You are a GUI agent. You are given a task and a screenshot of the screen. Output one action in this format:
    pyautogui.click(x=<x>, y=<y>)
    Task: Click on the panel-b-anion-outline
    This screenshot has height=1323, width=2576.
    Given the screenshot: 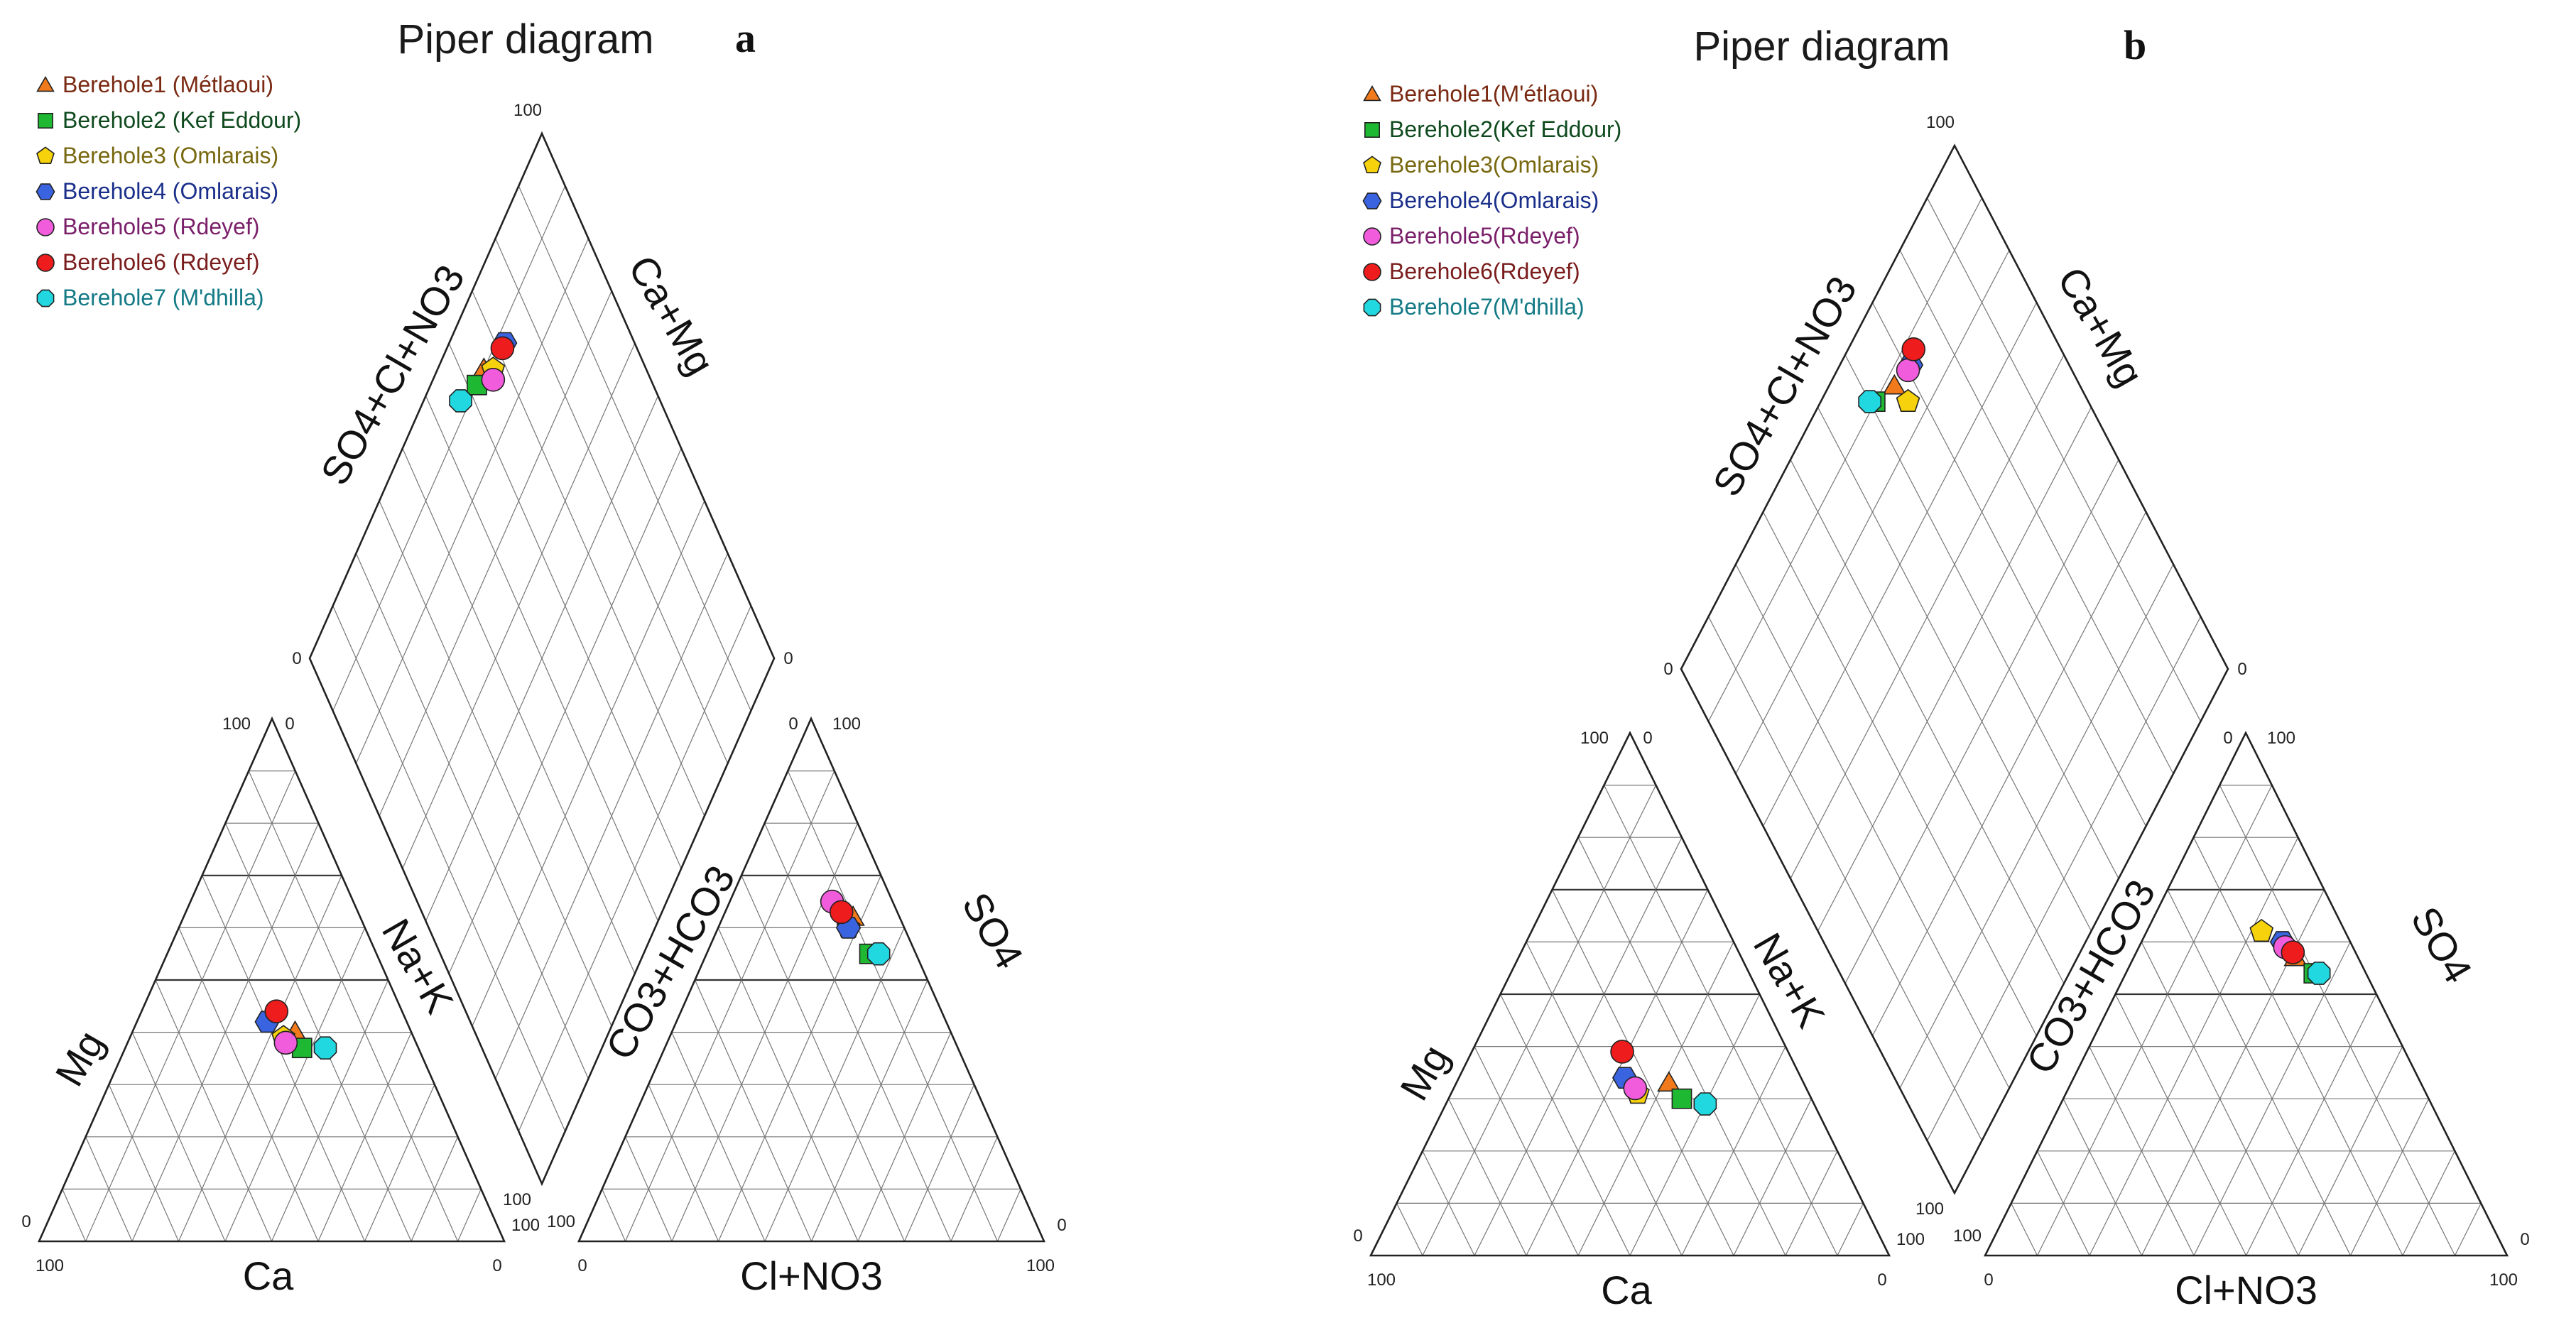 What is the action you would take?
    pyautogui.click(x=2246, y=994)
    